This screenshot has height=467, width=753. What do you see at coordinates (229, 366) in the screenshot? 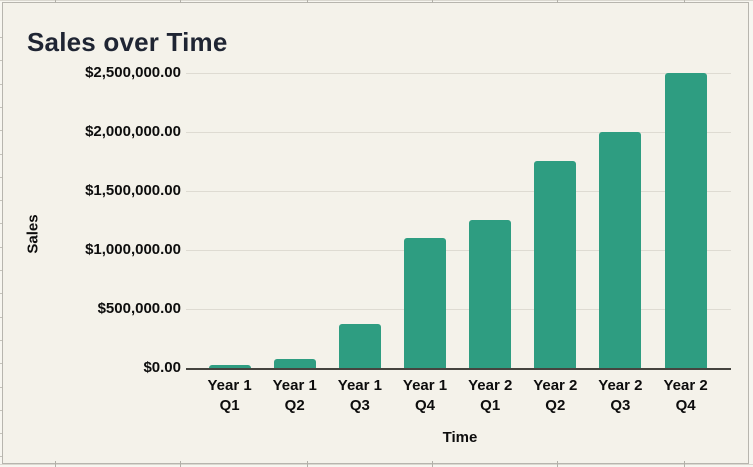
I see `bar-year-1-q1` at bounding box center [229, 366].